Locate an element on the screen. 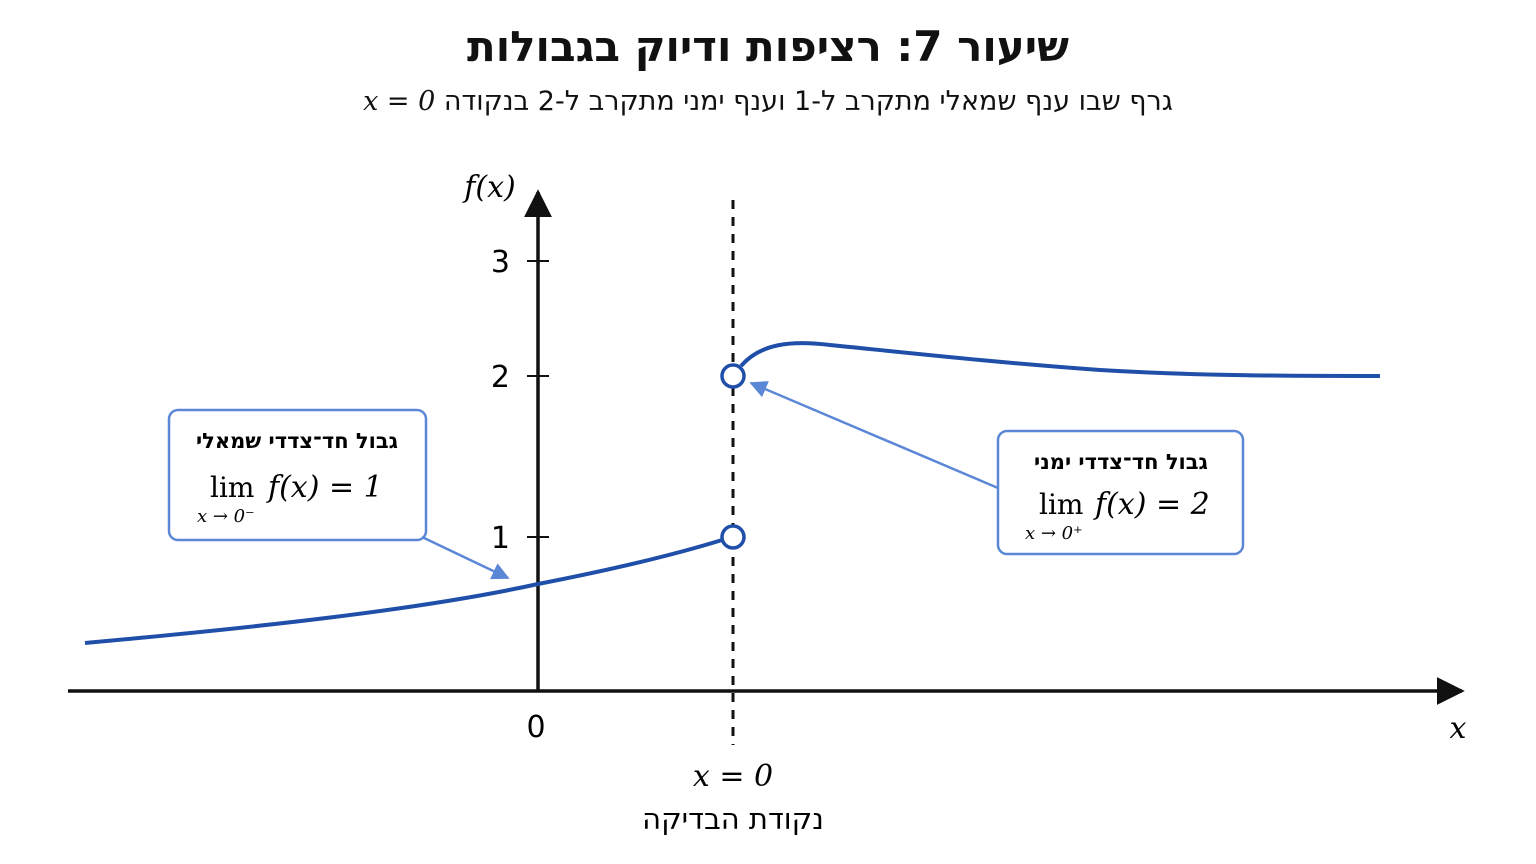  origin-label: 0 is located at coordinates (535, 727).